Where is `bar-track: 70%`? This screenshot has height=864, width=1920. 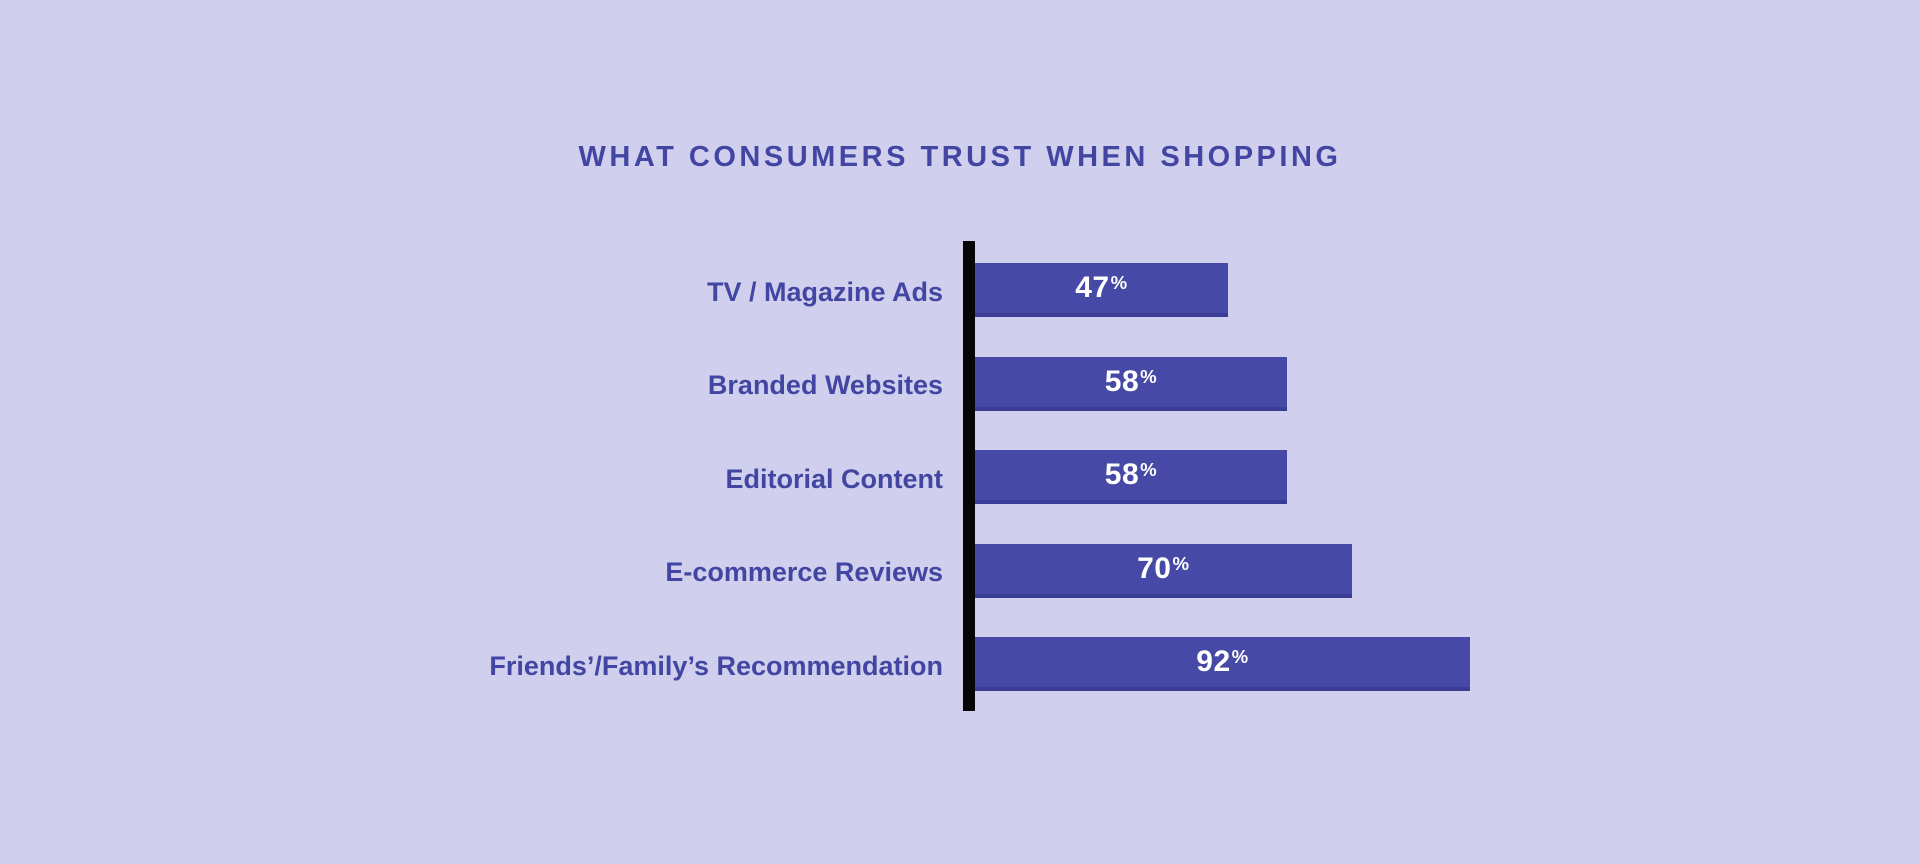 bar-track: 70% is located at coordinates (1447, 572).